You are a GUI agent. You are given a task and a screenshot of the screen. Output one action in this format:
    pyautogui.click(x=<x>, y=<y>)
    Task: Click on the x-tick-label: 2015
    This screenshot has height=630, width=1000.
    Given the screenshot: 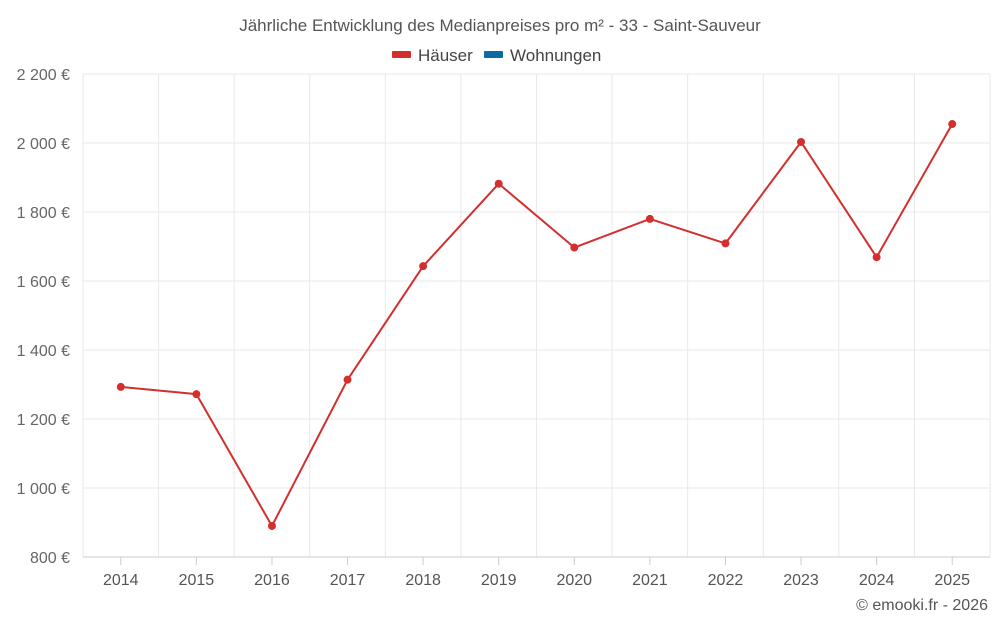 What is the action you would take?
    pyautogui.click(x=197, y=580)
    